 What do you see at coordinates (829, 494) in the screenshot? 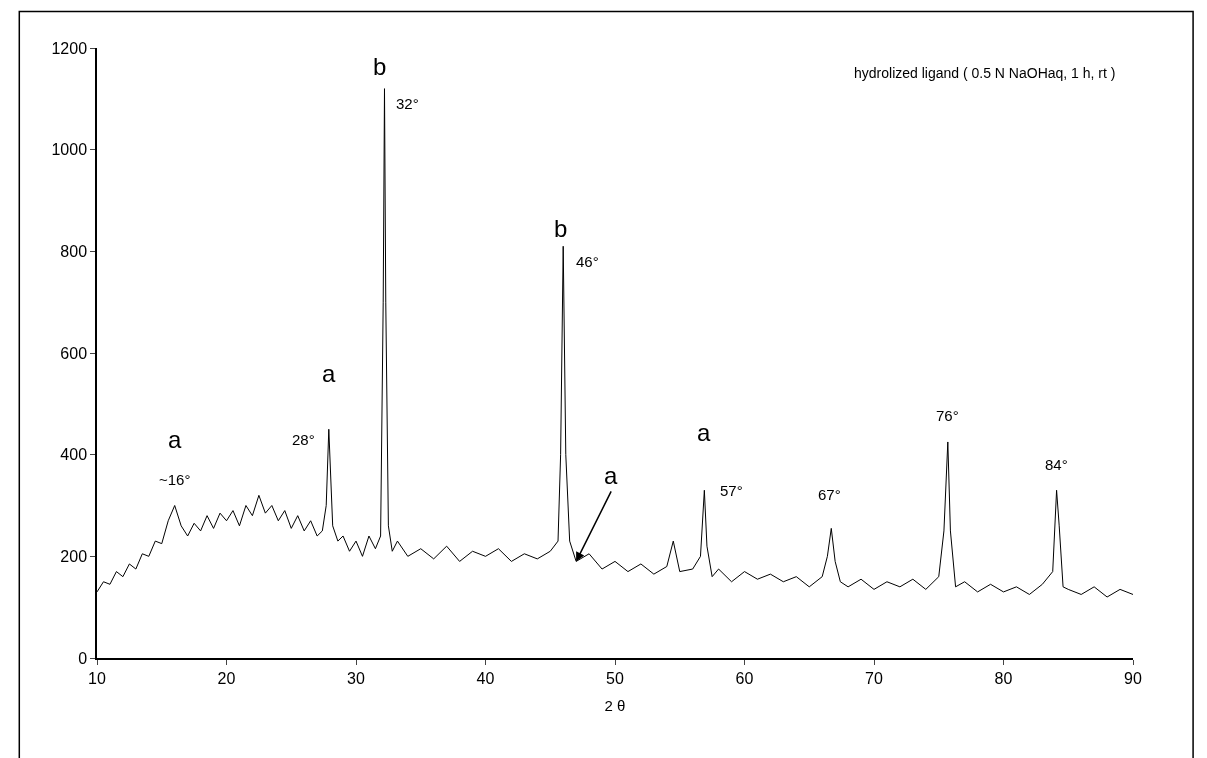
I see `annotation: 67°` at bounding box center [829, 494].